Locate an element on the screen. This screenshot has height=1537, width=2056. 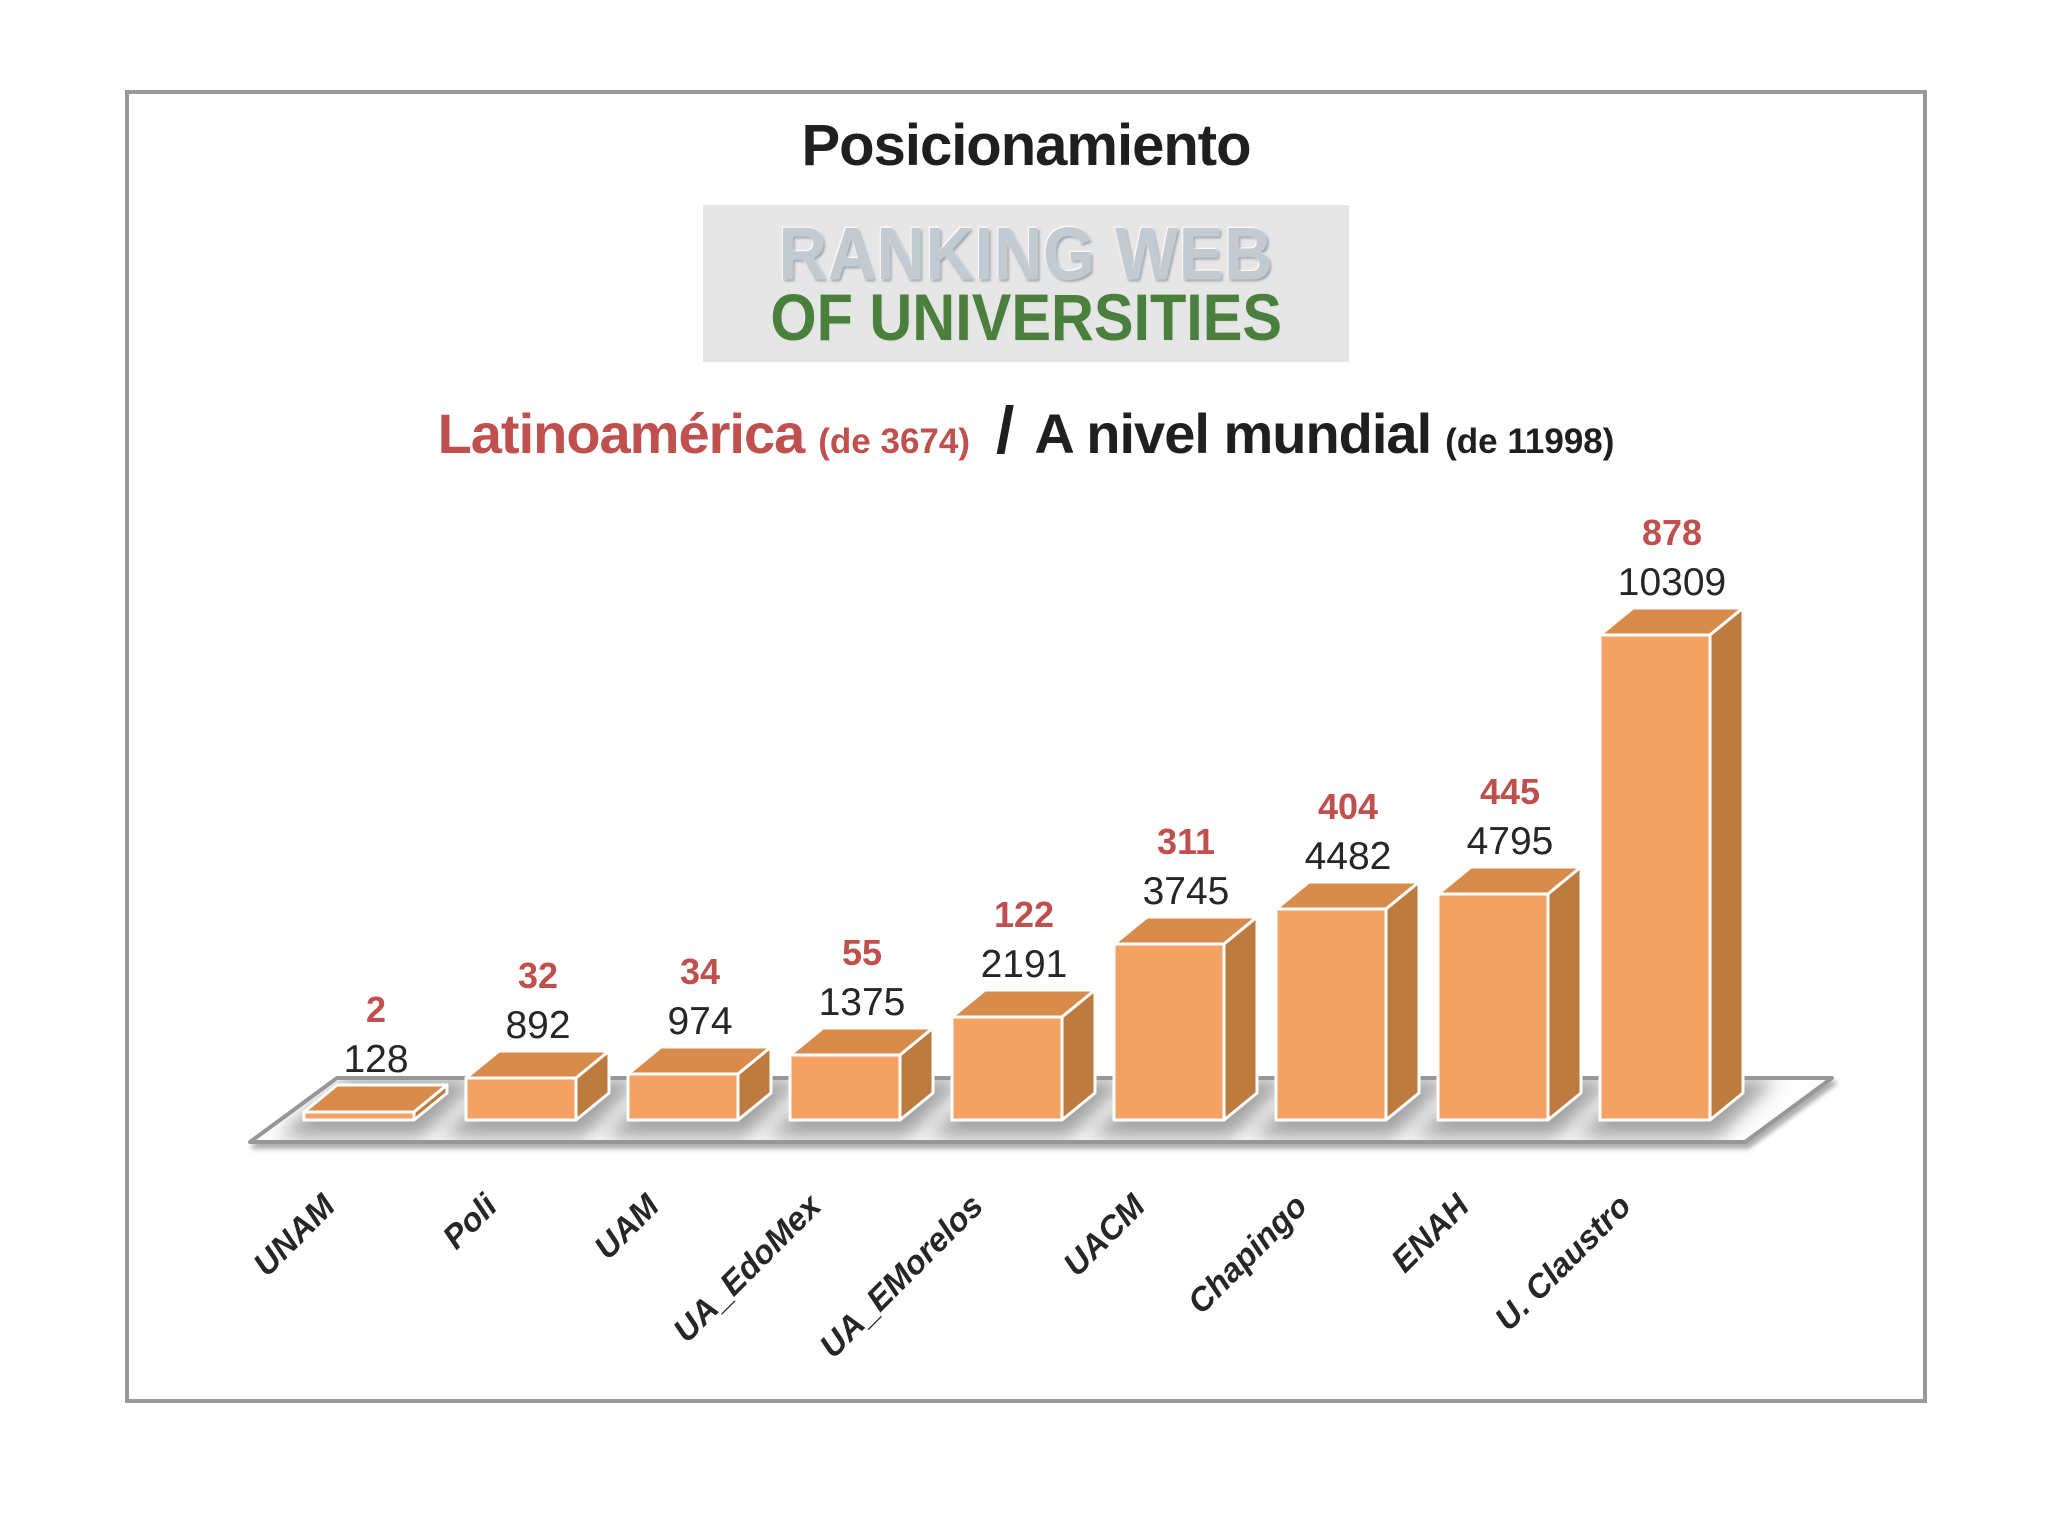
logo-line-of-universities: OF UNIVERSITIES is located at coordinates (1026, 316).